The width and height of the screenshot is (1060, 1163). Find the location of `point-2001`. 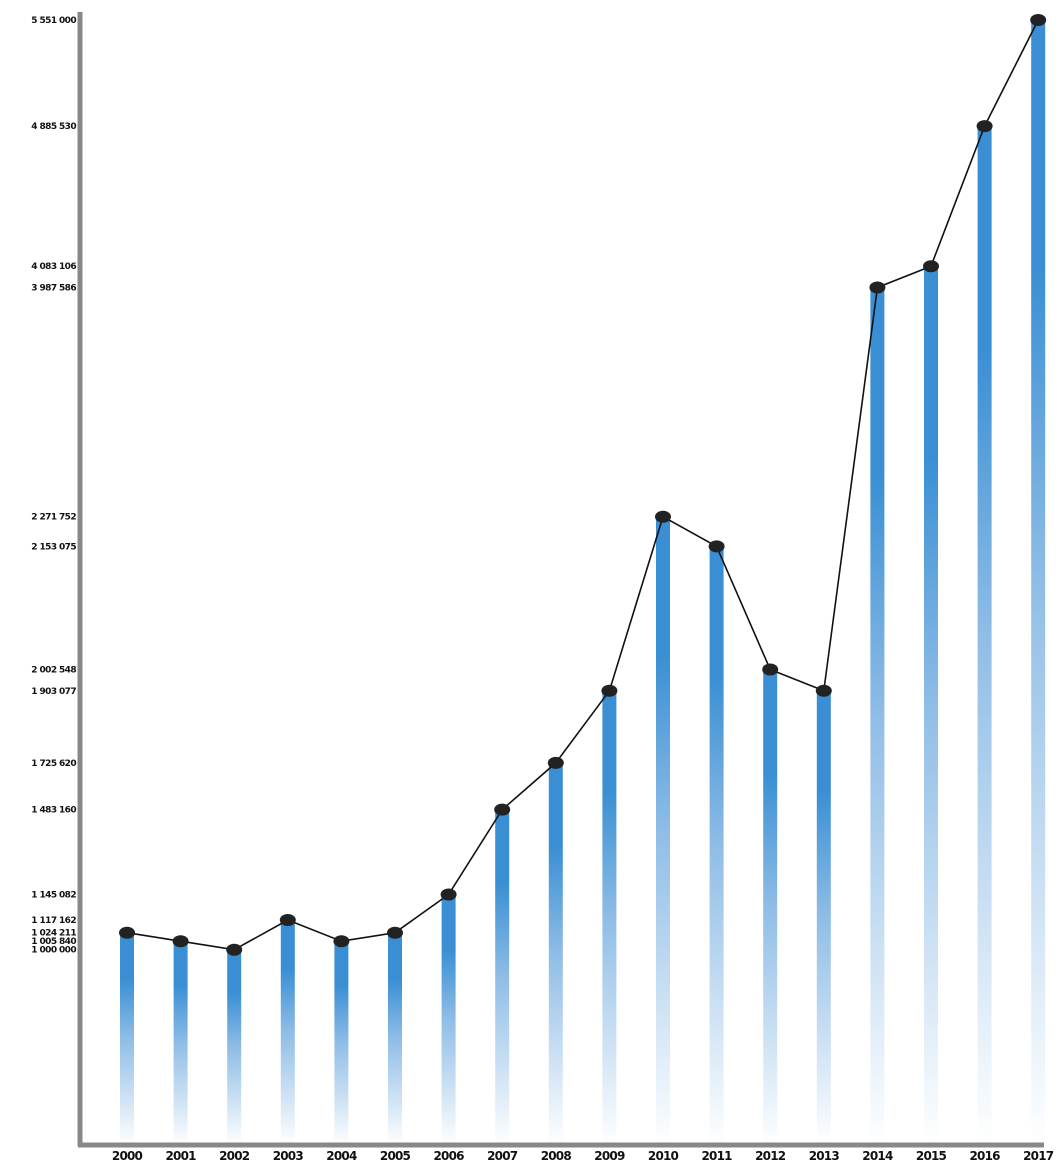

point-2001 is located at coordinates (180, 941).